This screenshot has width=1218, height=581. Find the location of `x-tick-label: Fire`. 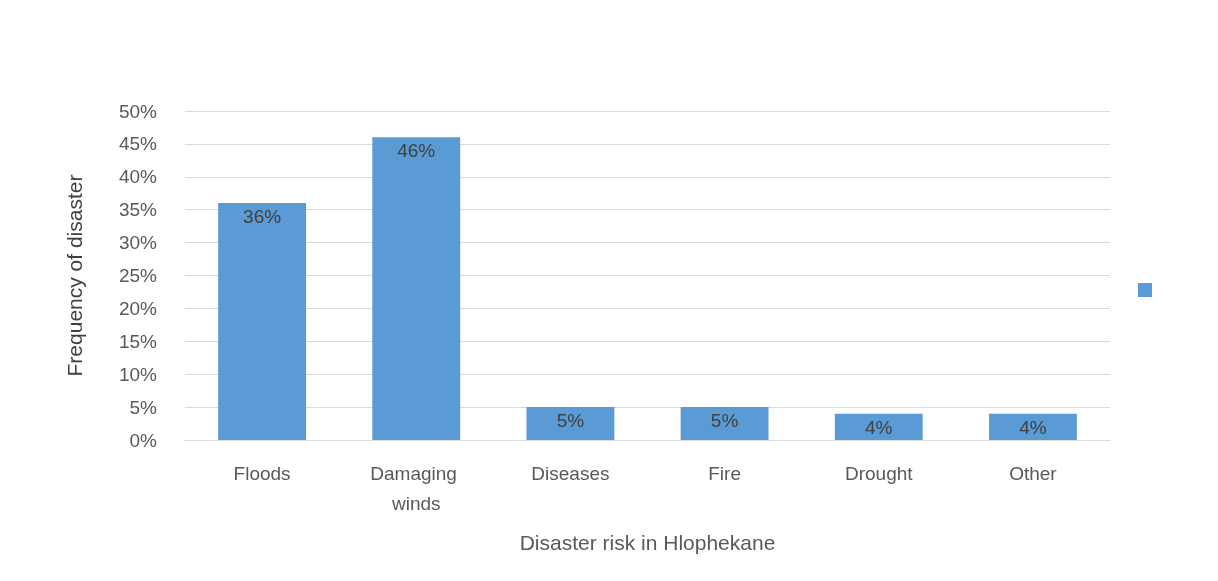

x-tick-label: Fire is located at coordinates (724, 473).